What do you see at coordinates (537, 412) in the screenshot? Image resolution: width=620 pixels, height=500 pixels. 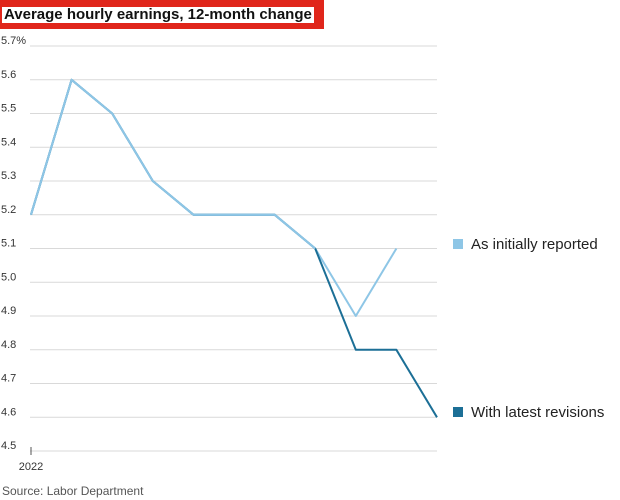 I see `legend-revised-label: With latest revisions` at bounding box center [537, 412].